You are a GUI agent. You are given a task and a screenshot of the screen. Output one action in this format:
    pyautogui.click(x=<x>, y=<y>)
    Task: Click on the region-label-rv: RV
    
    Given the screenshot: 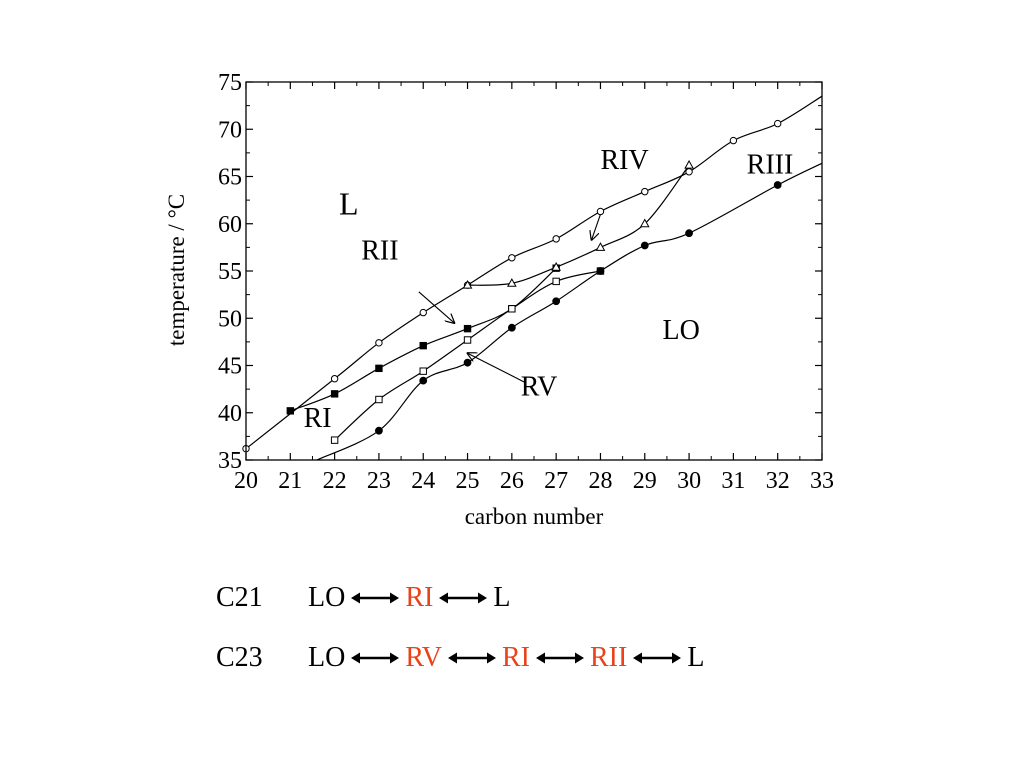 What is the action you would take?
    pyautogui.click(x=539, y=387)
    